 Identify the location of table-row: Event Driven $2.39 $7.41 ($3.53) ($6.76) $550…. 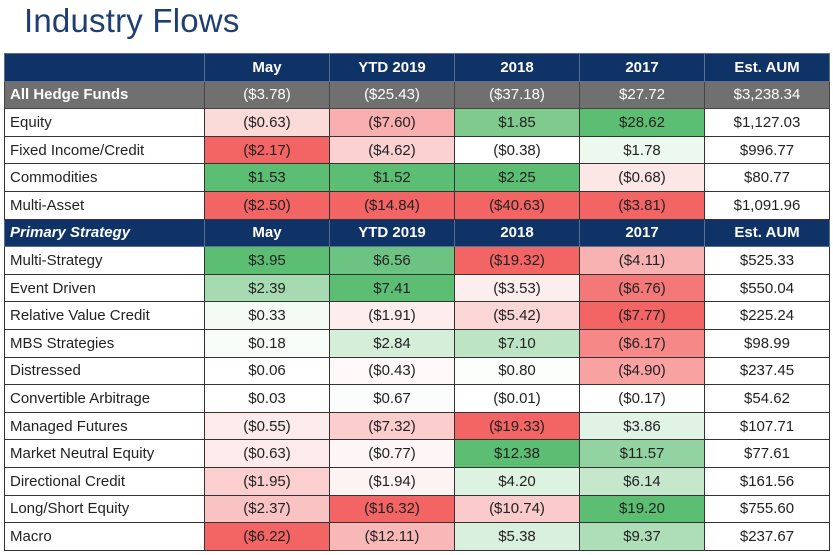
(417, 288).